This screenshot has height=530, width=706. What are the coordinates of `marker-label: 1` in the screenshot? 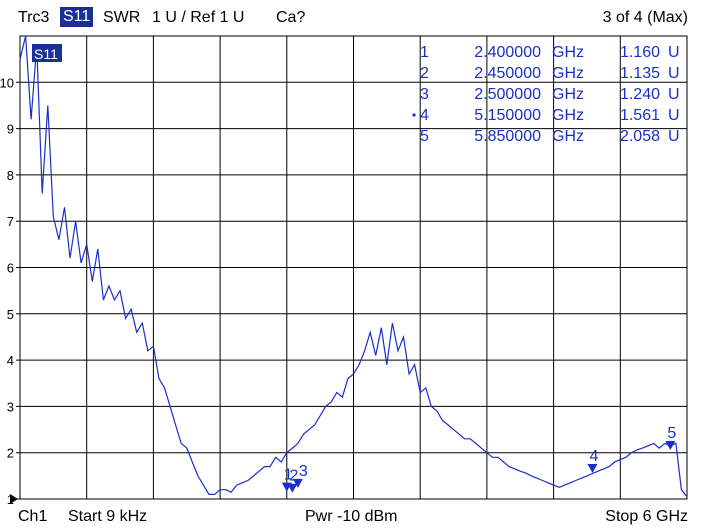 It's located at (288, 475).